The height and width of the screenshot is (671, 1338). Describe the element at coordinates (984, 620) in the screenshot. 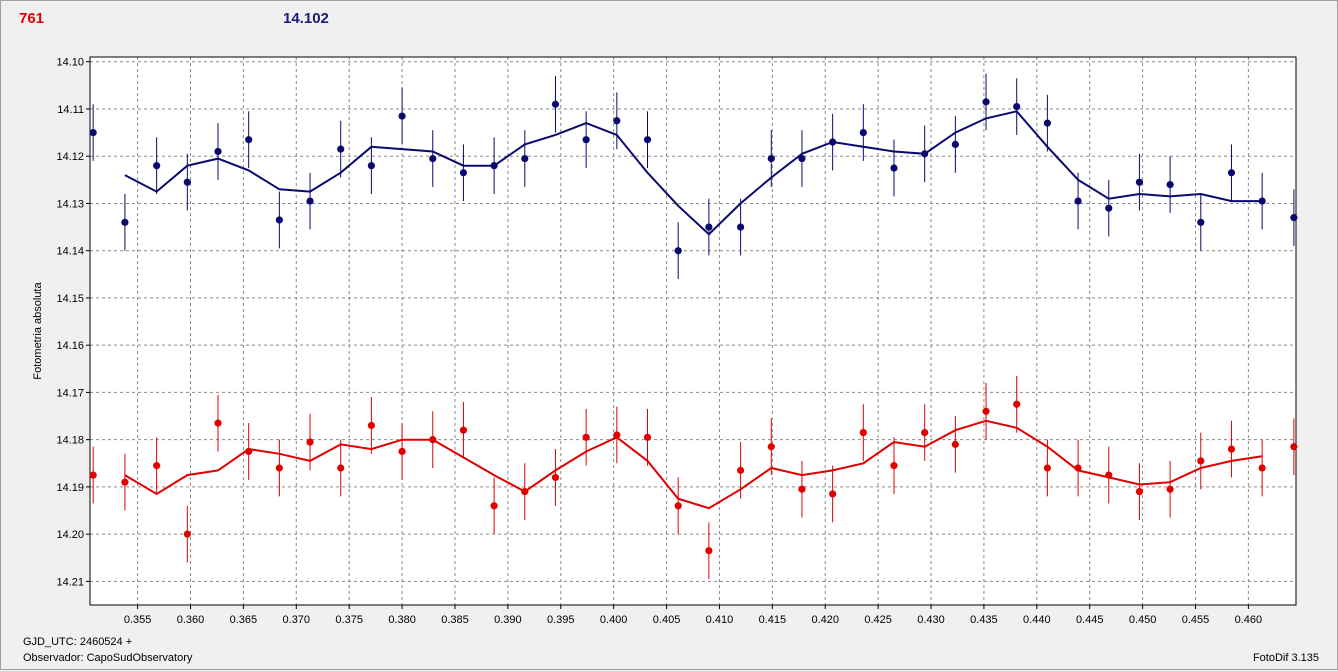

I see `x-tick-label: 0.435` at that location.